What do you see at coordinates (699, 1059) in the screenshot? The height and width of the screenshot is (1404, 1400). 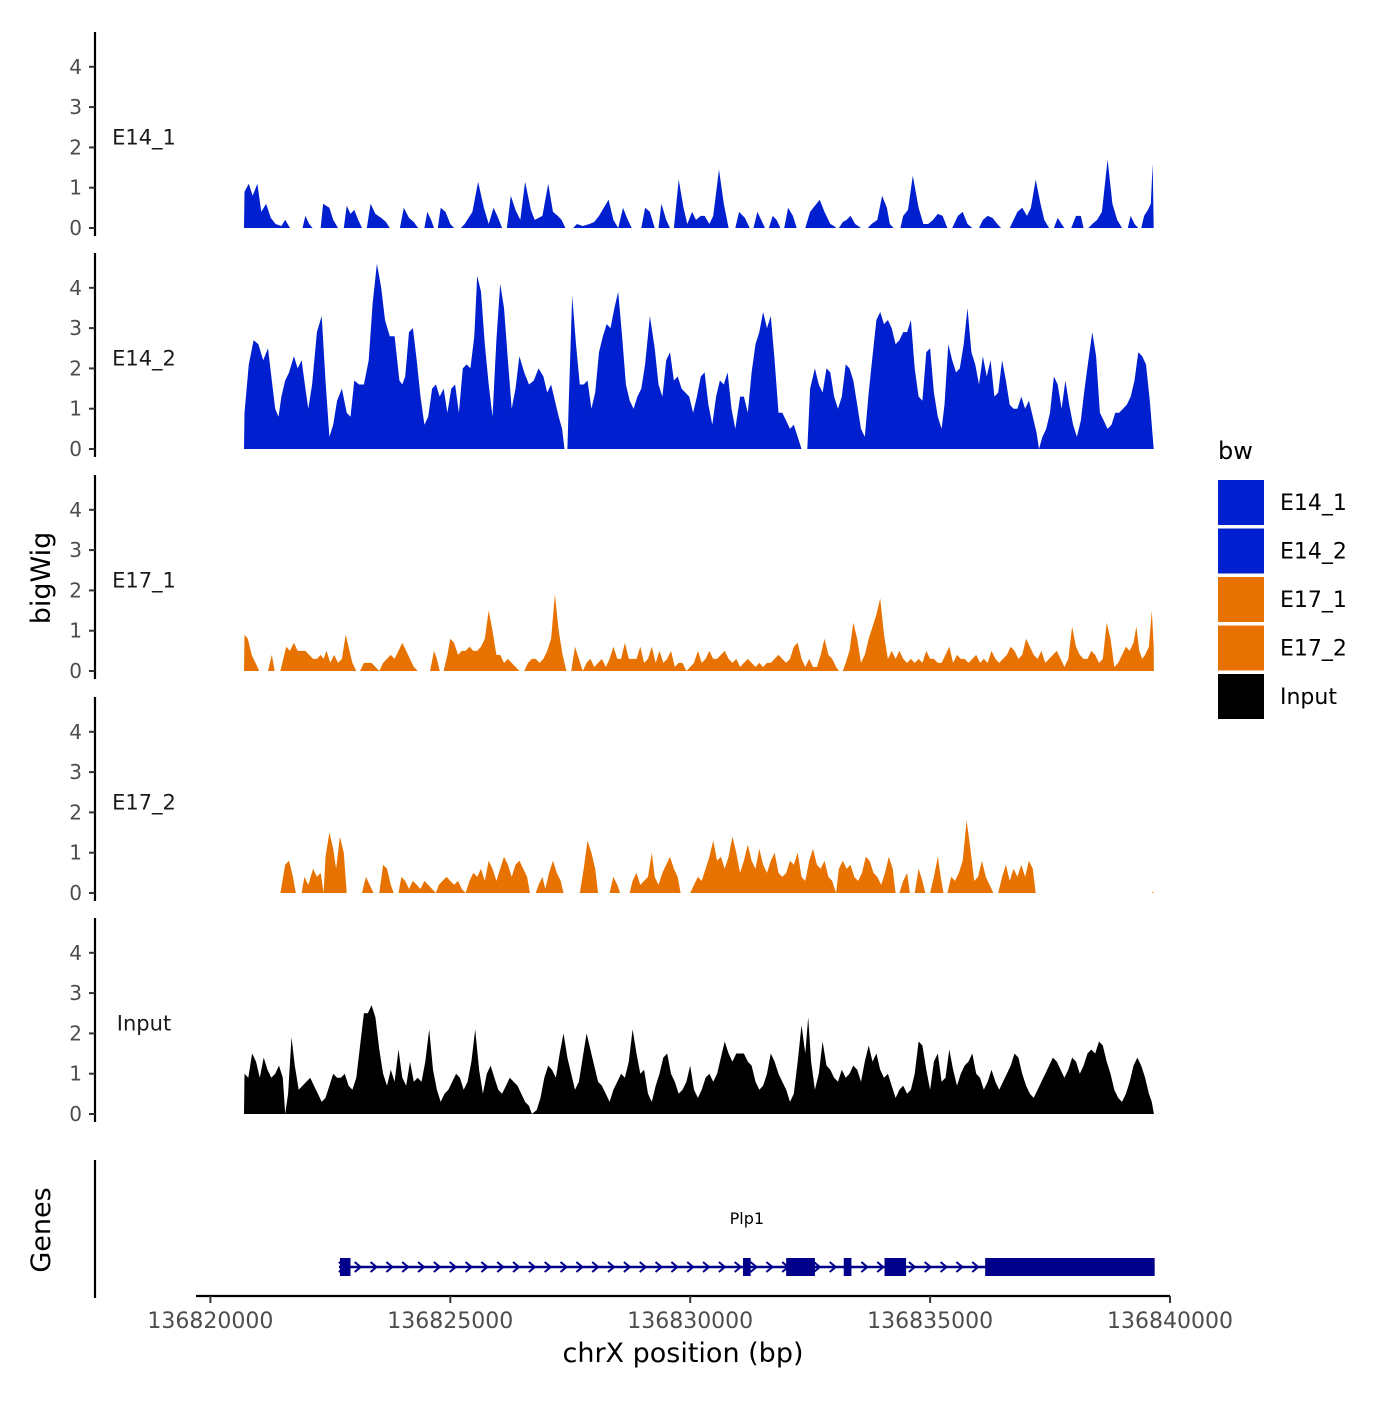 I see `coverage-area-Input` at bounding box center [699, 1059].